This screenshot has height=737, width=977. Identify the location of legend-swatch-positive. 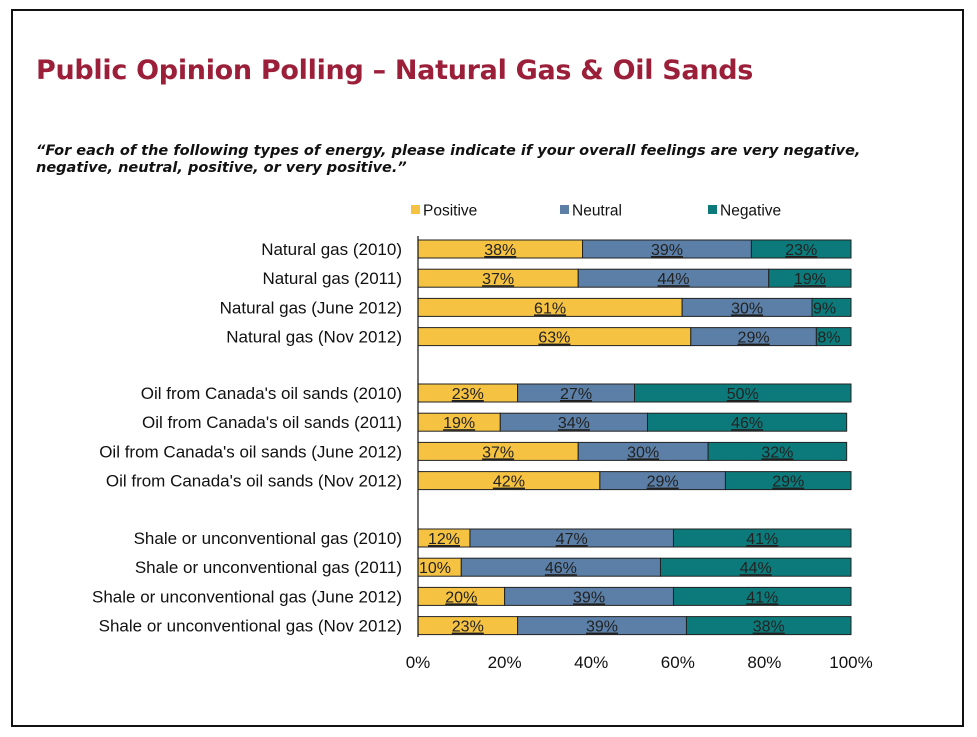
(415, 209).